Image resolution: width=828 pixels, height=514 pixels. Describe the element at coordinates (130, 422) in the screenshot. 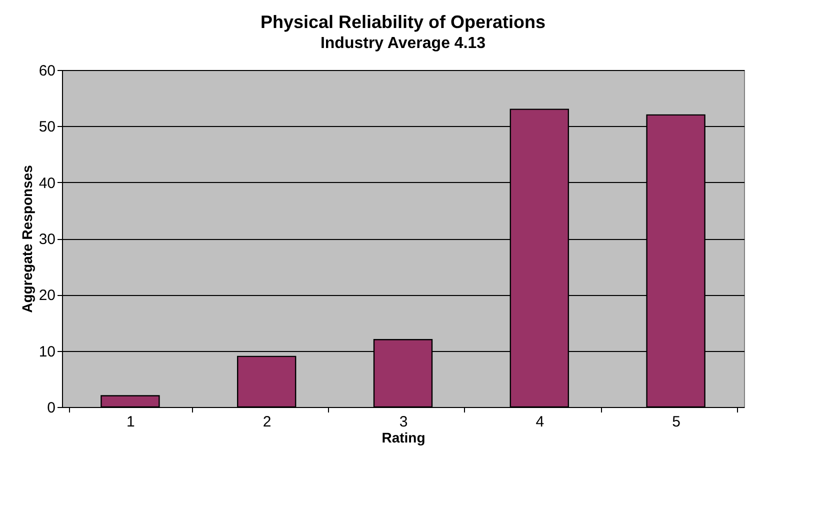

I see `x-tick-label: 1` at that location.